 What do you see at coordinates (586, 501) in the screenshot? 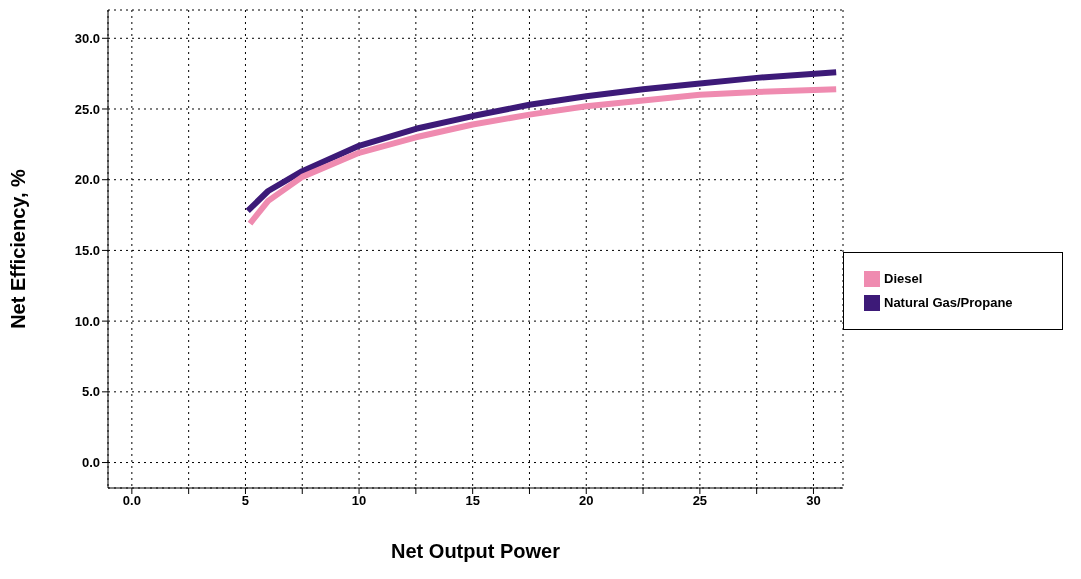
I see `x-tick-label: 20` at bounding box center [586, 501].